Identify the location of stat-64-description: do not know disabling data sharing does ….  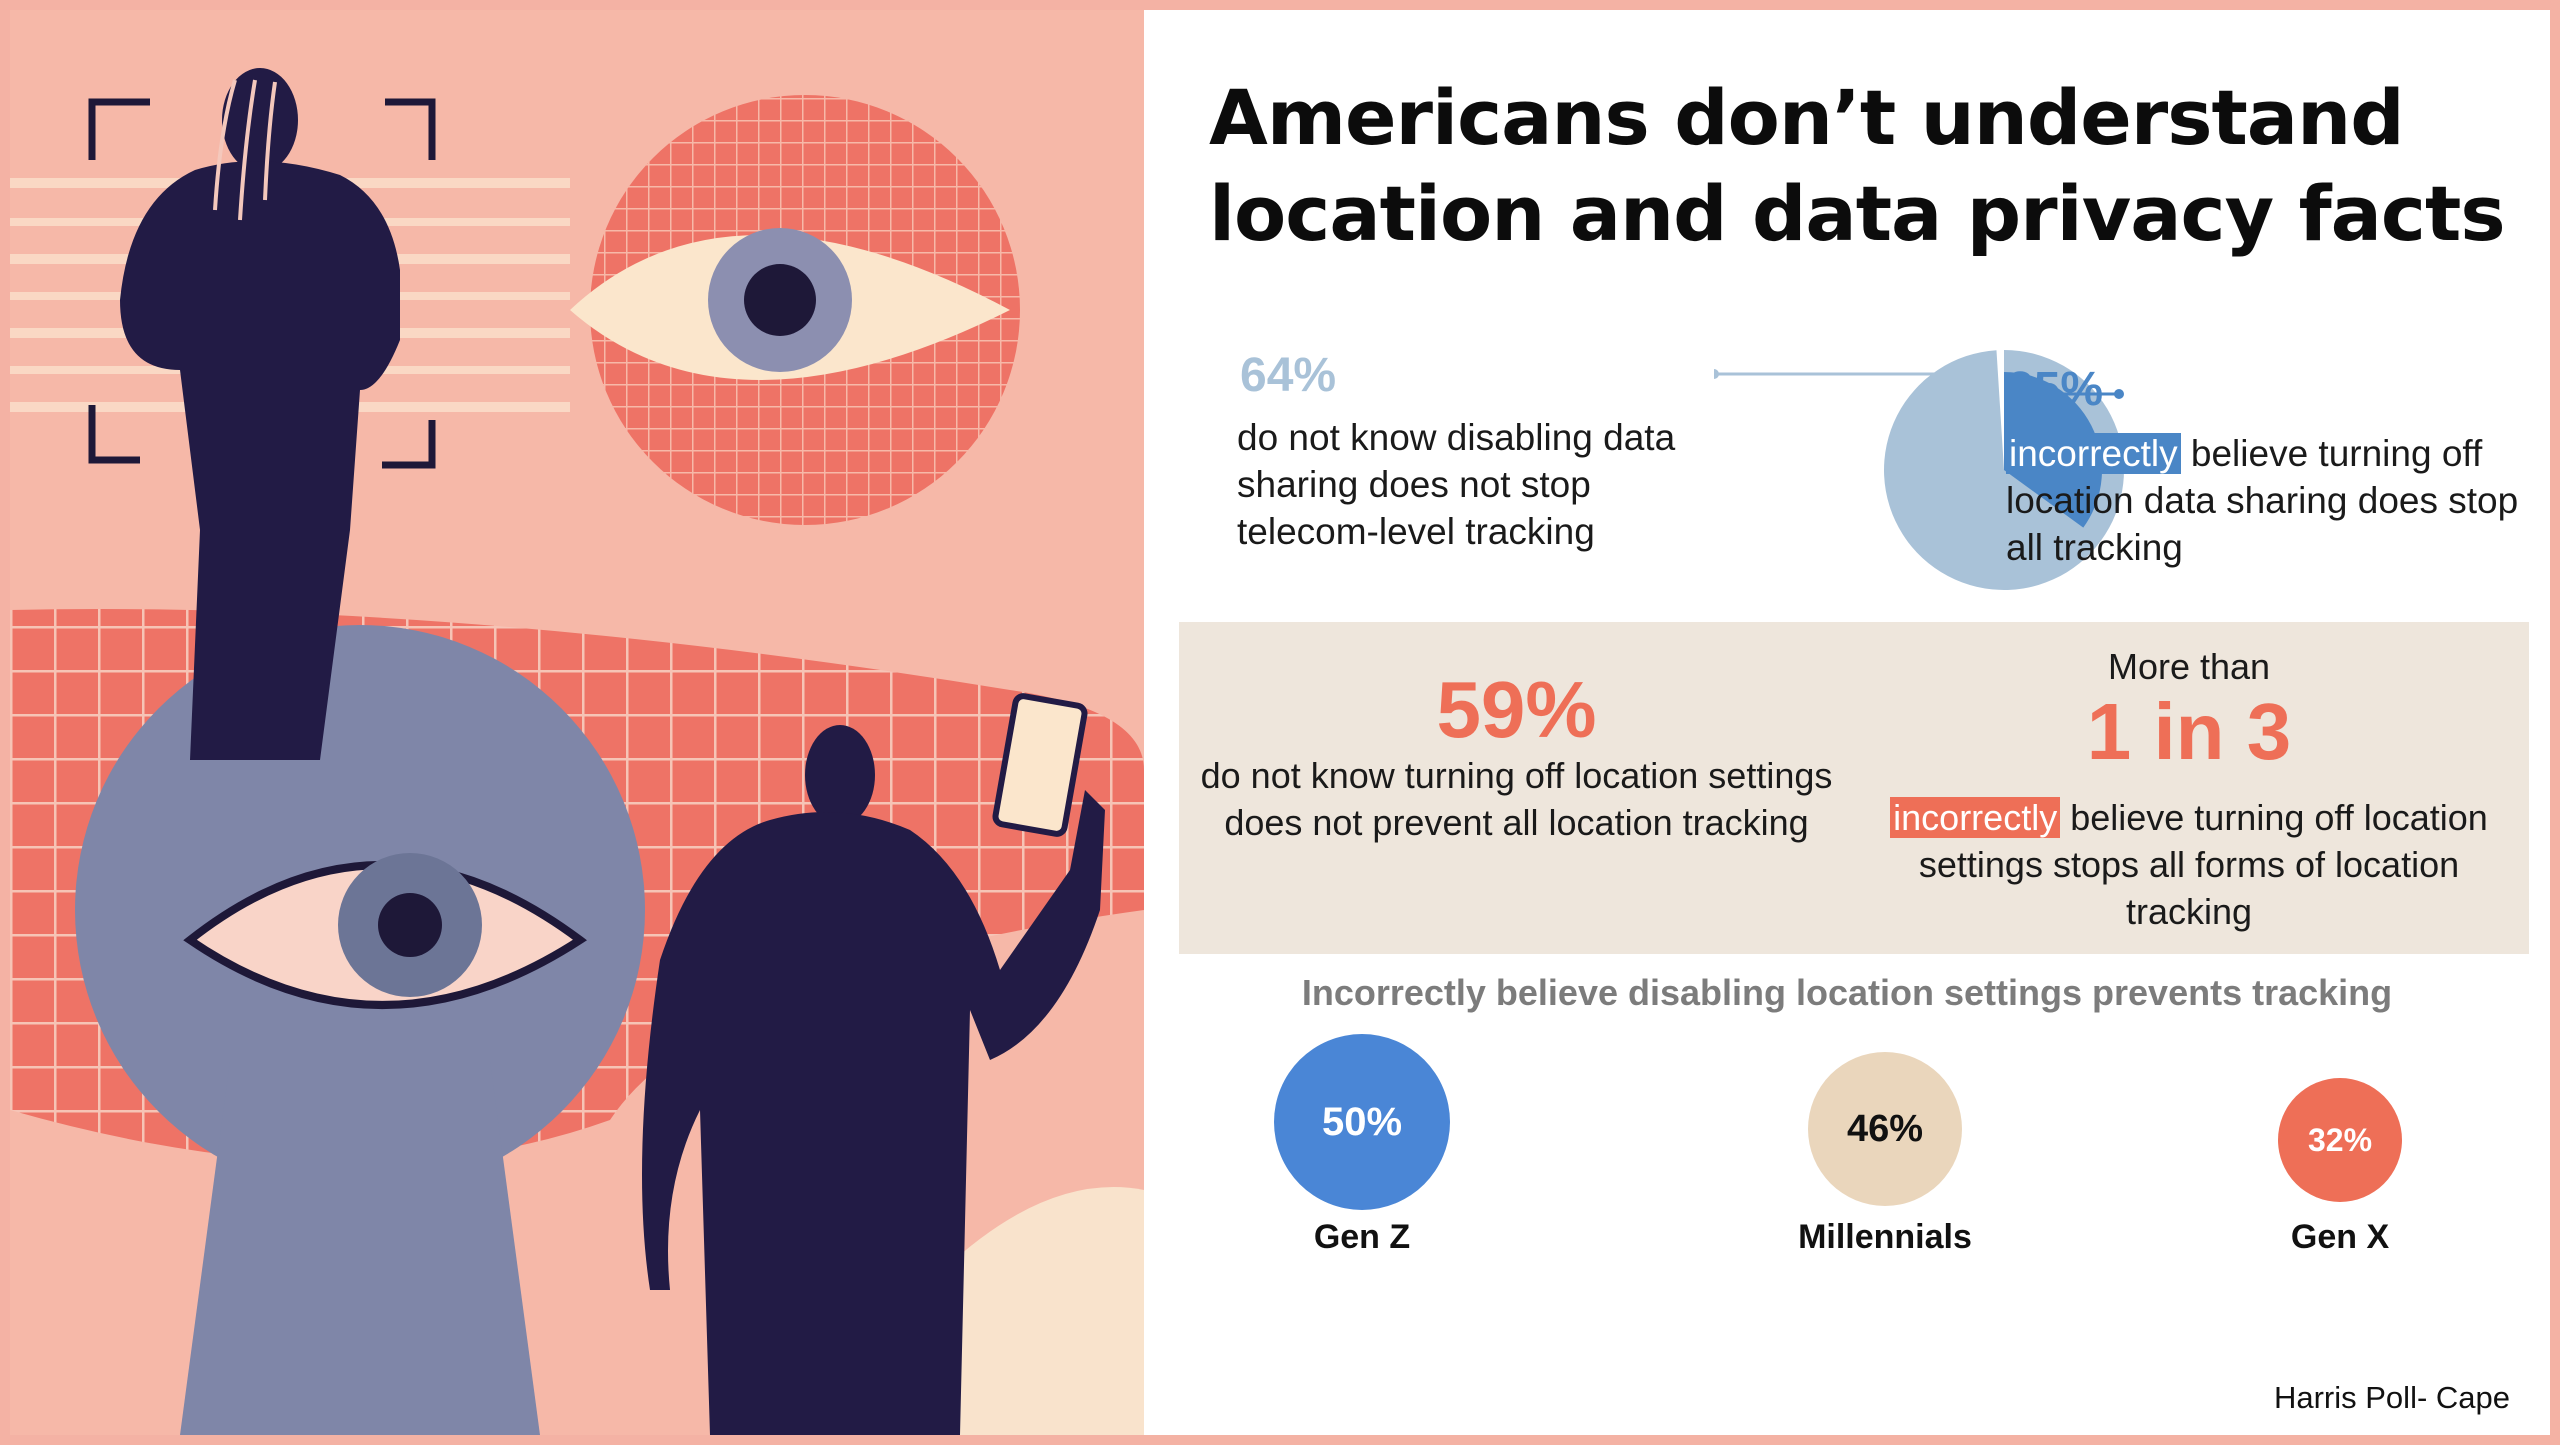
(1456, 484).